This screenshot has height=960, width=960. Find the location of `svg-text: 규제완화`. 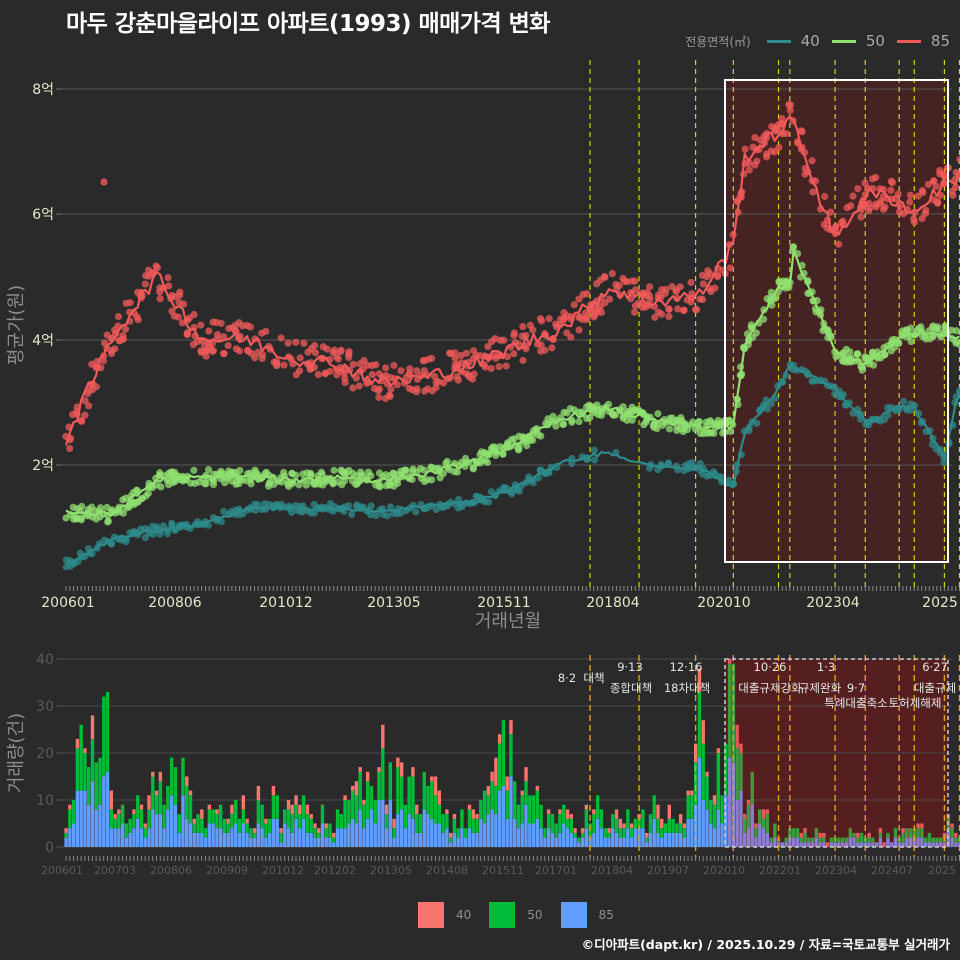

svg-text: 규제완화 is located at coordinates (820, 688).